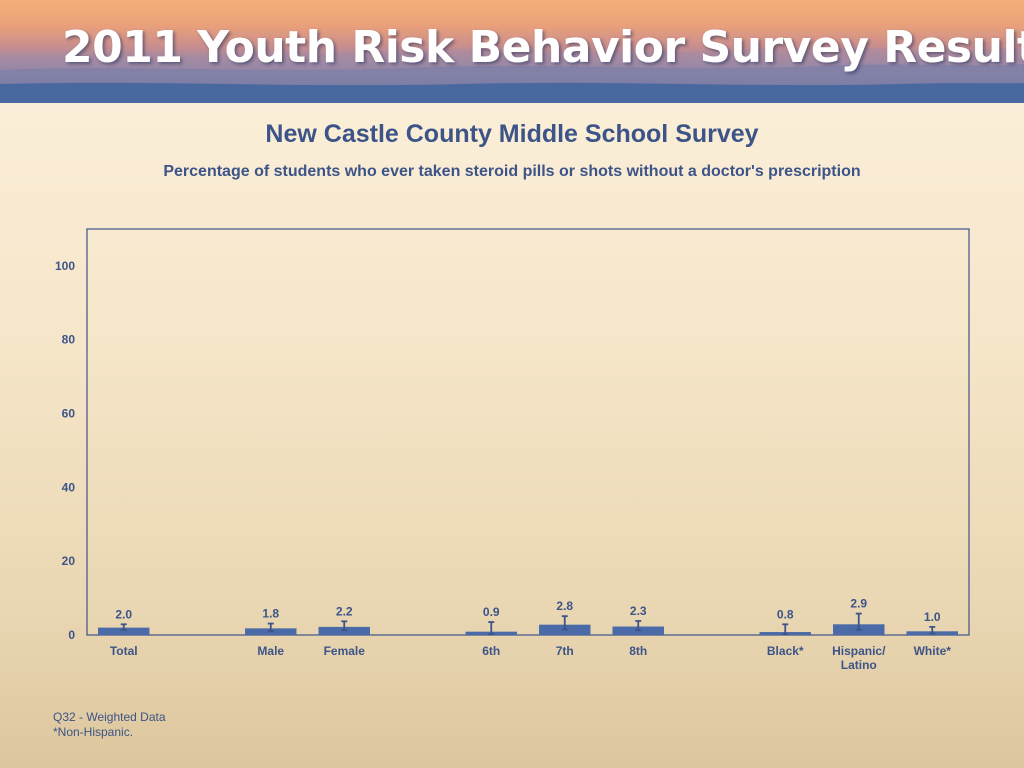 The image size is (1024, 768). Describe the element at coordinates (69, 487) in the screenshot. I see `y-tick-label: 40` at that location.